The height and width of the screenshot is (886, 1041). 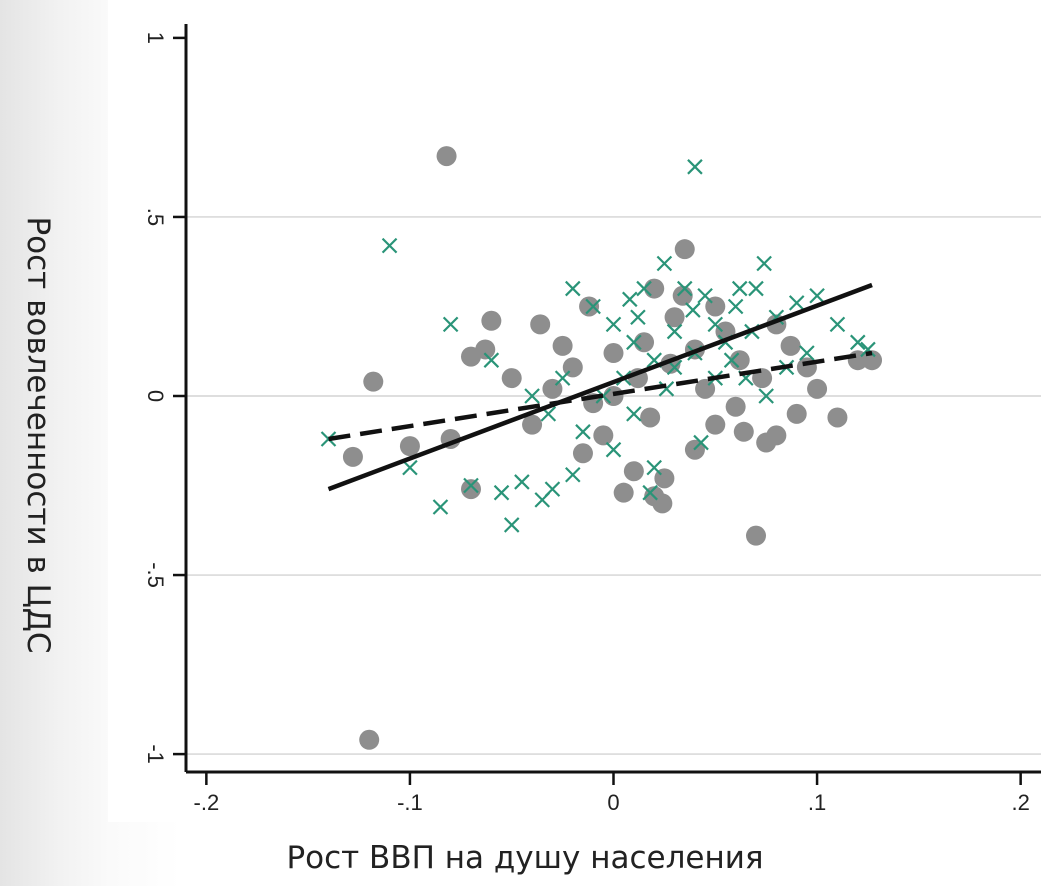 I want to click on fit-lines, so click(x=600, y=387).